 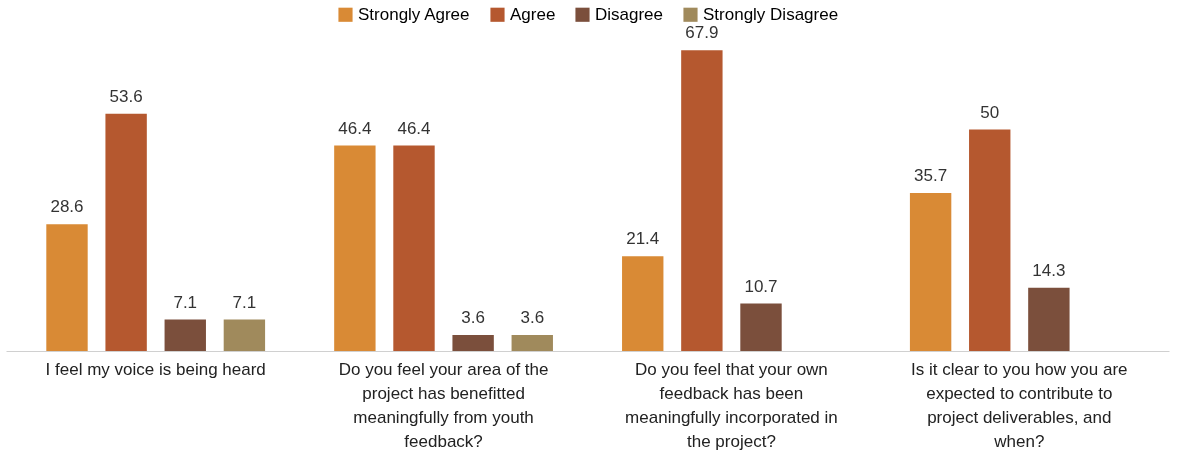 I want to click on data-label: 14.3, so click(x=1049, y=270).